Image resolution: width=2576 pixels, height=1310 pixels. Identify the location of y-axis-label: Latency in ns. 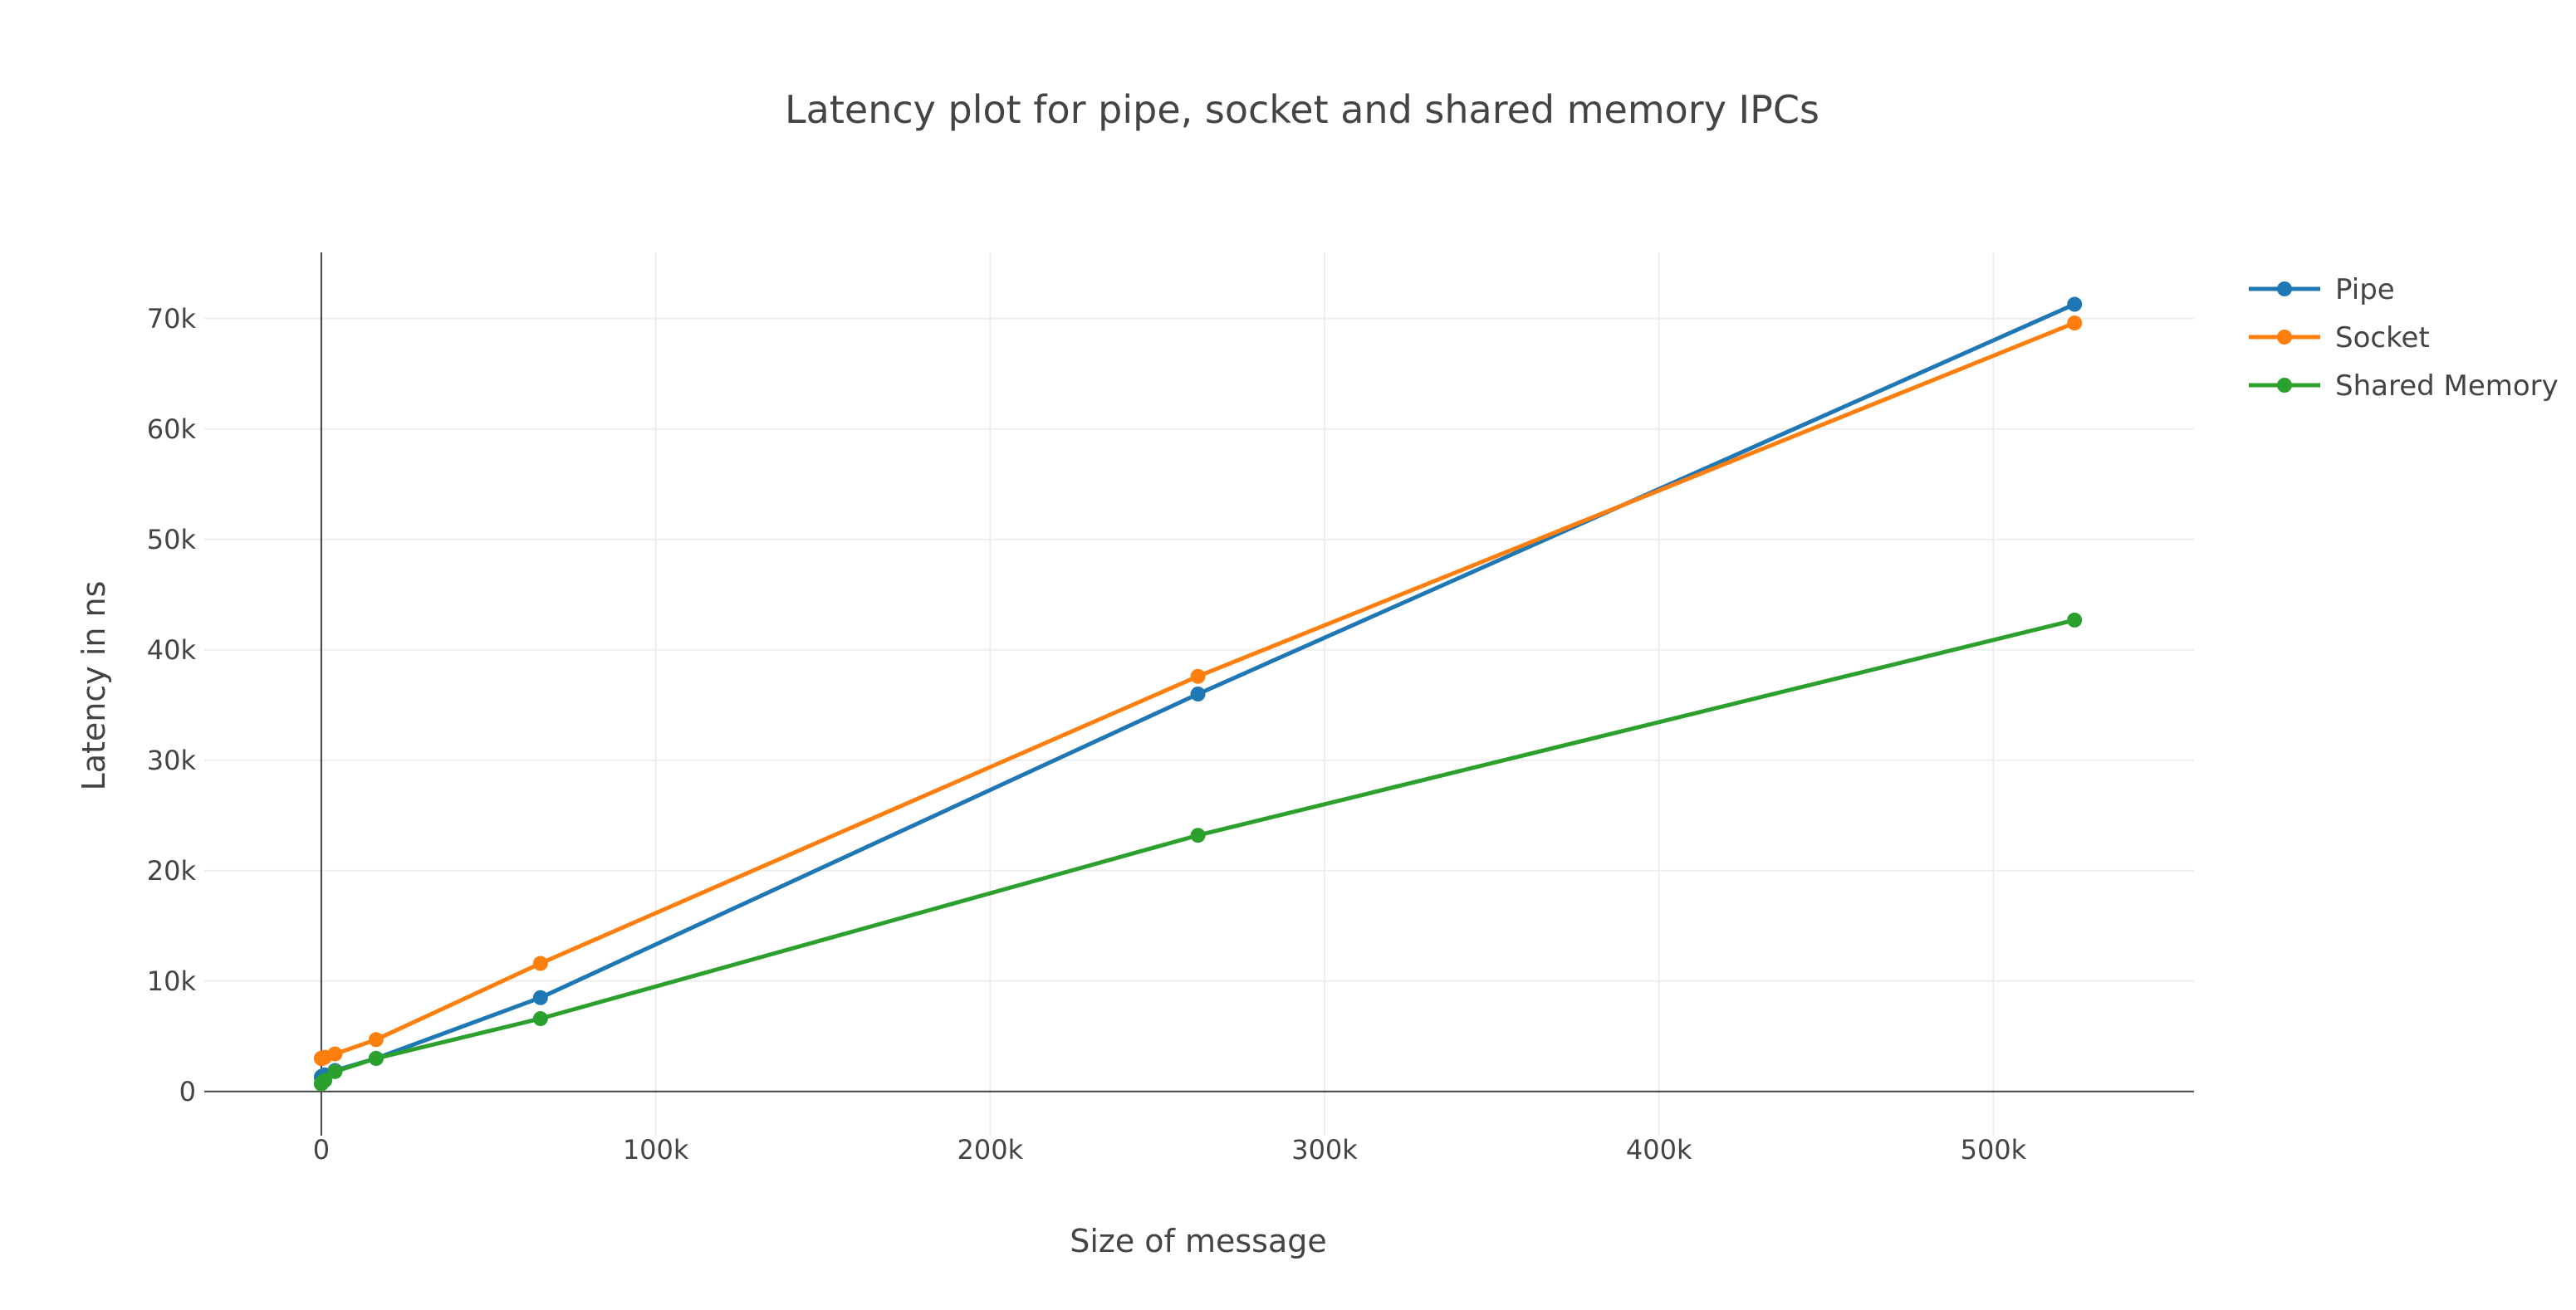
(94, 686).